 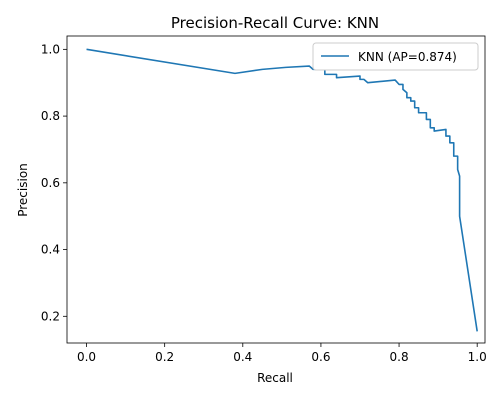 I want to click on legend: KNN (AP=0.874), so click(x=395, y=56).